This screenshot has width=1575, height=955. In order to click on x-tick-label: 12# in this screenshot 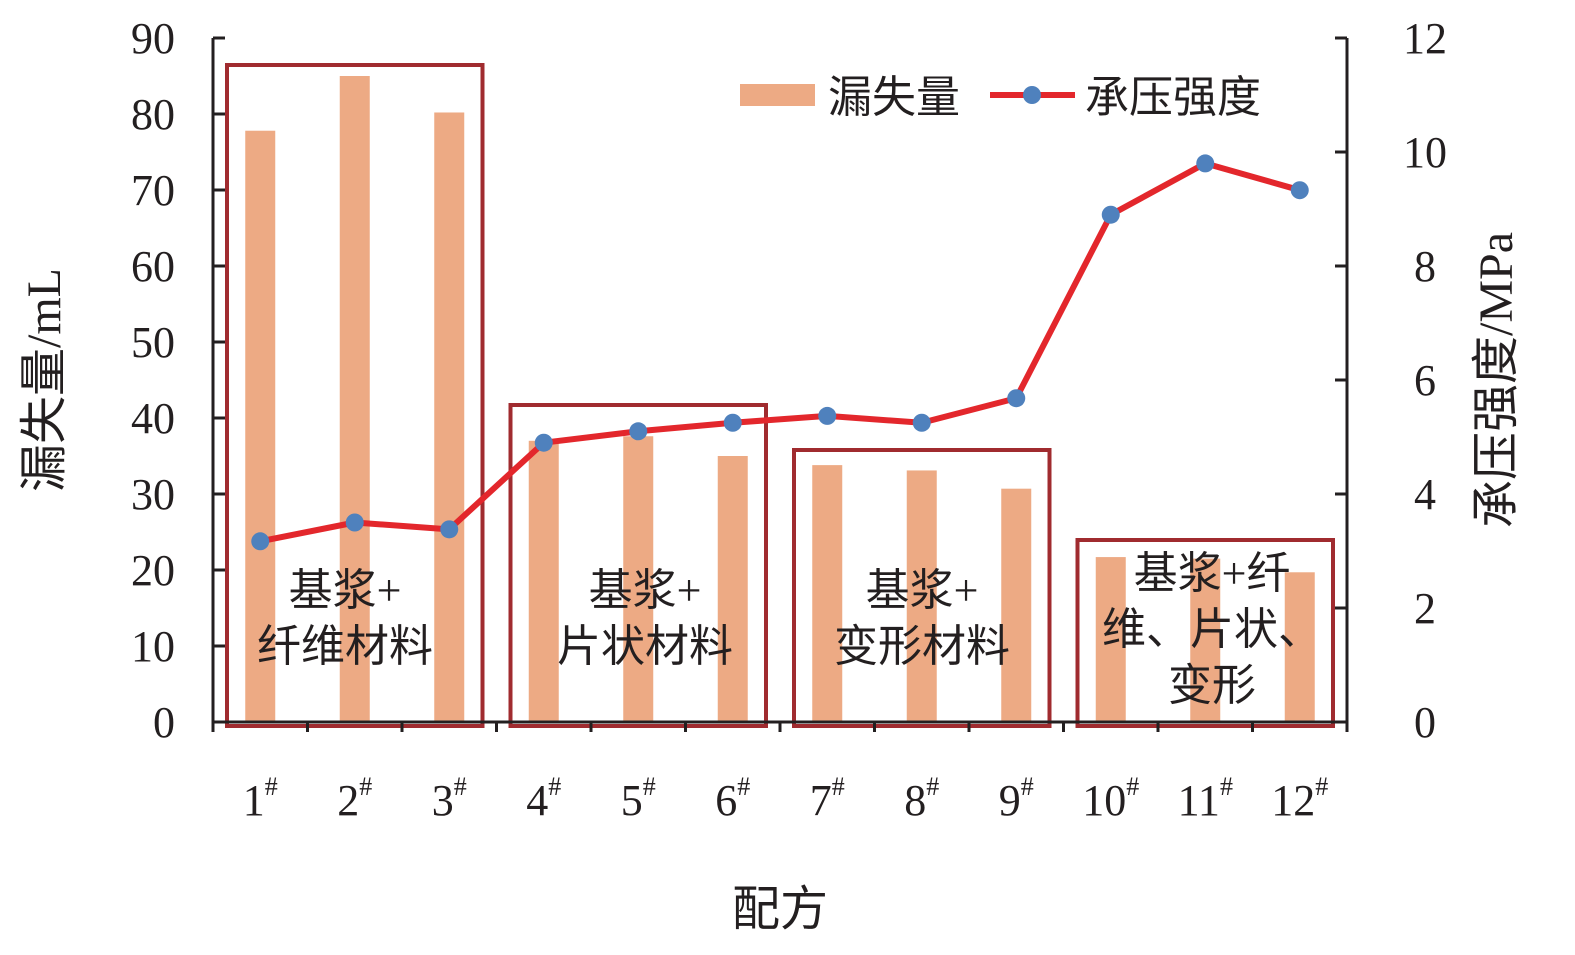, I will do `click(1299, 798)`.